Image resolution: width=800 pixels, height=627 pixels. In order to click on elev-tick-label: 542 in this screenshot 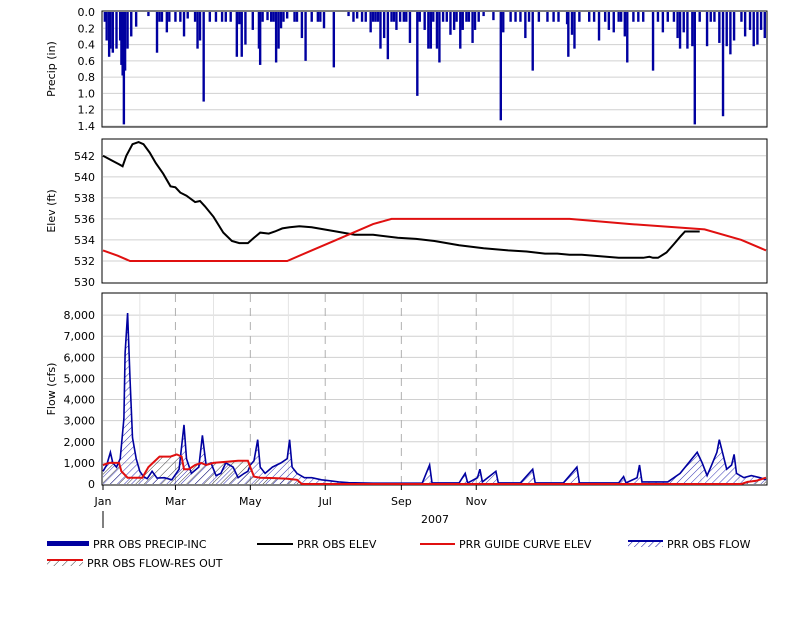, I will do `click(84, 156)`.